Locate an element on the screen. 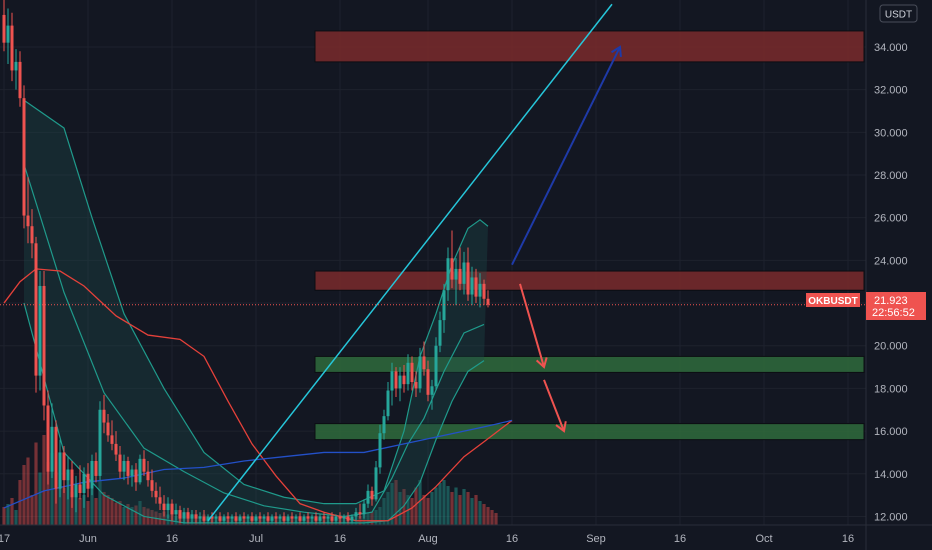  price-tick-label: 14.000 is located at coordinates (891, 475).